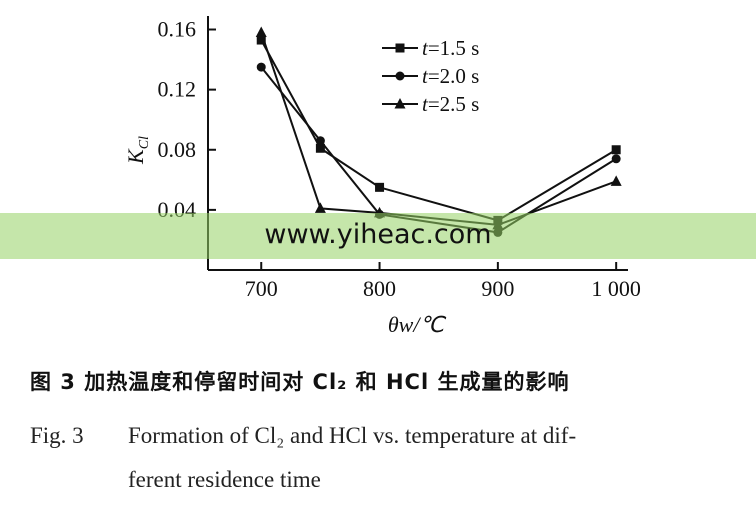  I want to click on figure-caption-chinese: 图 3 加热温度和停留时间对 Cl₂ 和 HCl 生成量的影响, so click(300, 382).